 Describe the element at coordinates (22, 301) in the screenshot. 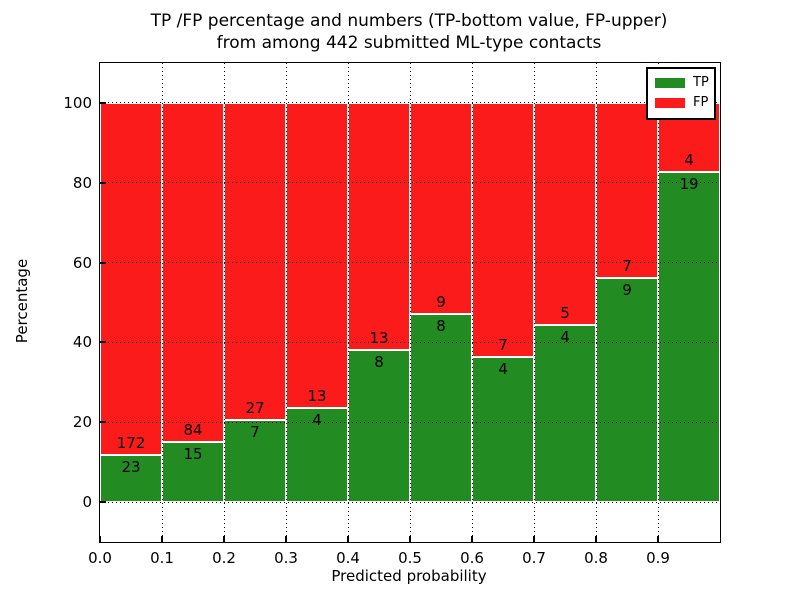

I see `y-axis-label: Percentage` at that location.